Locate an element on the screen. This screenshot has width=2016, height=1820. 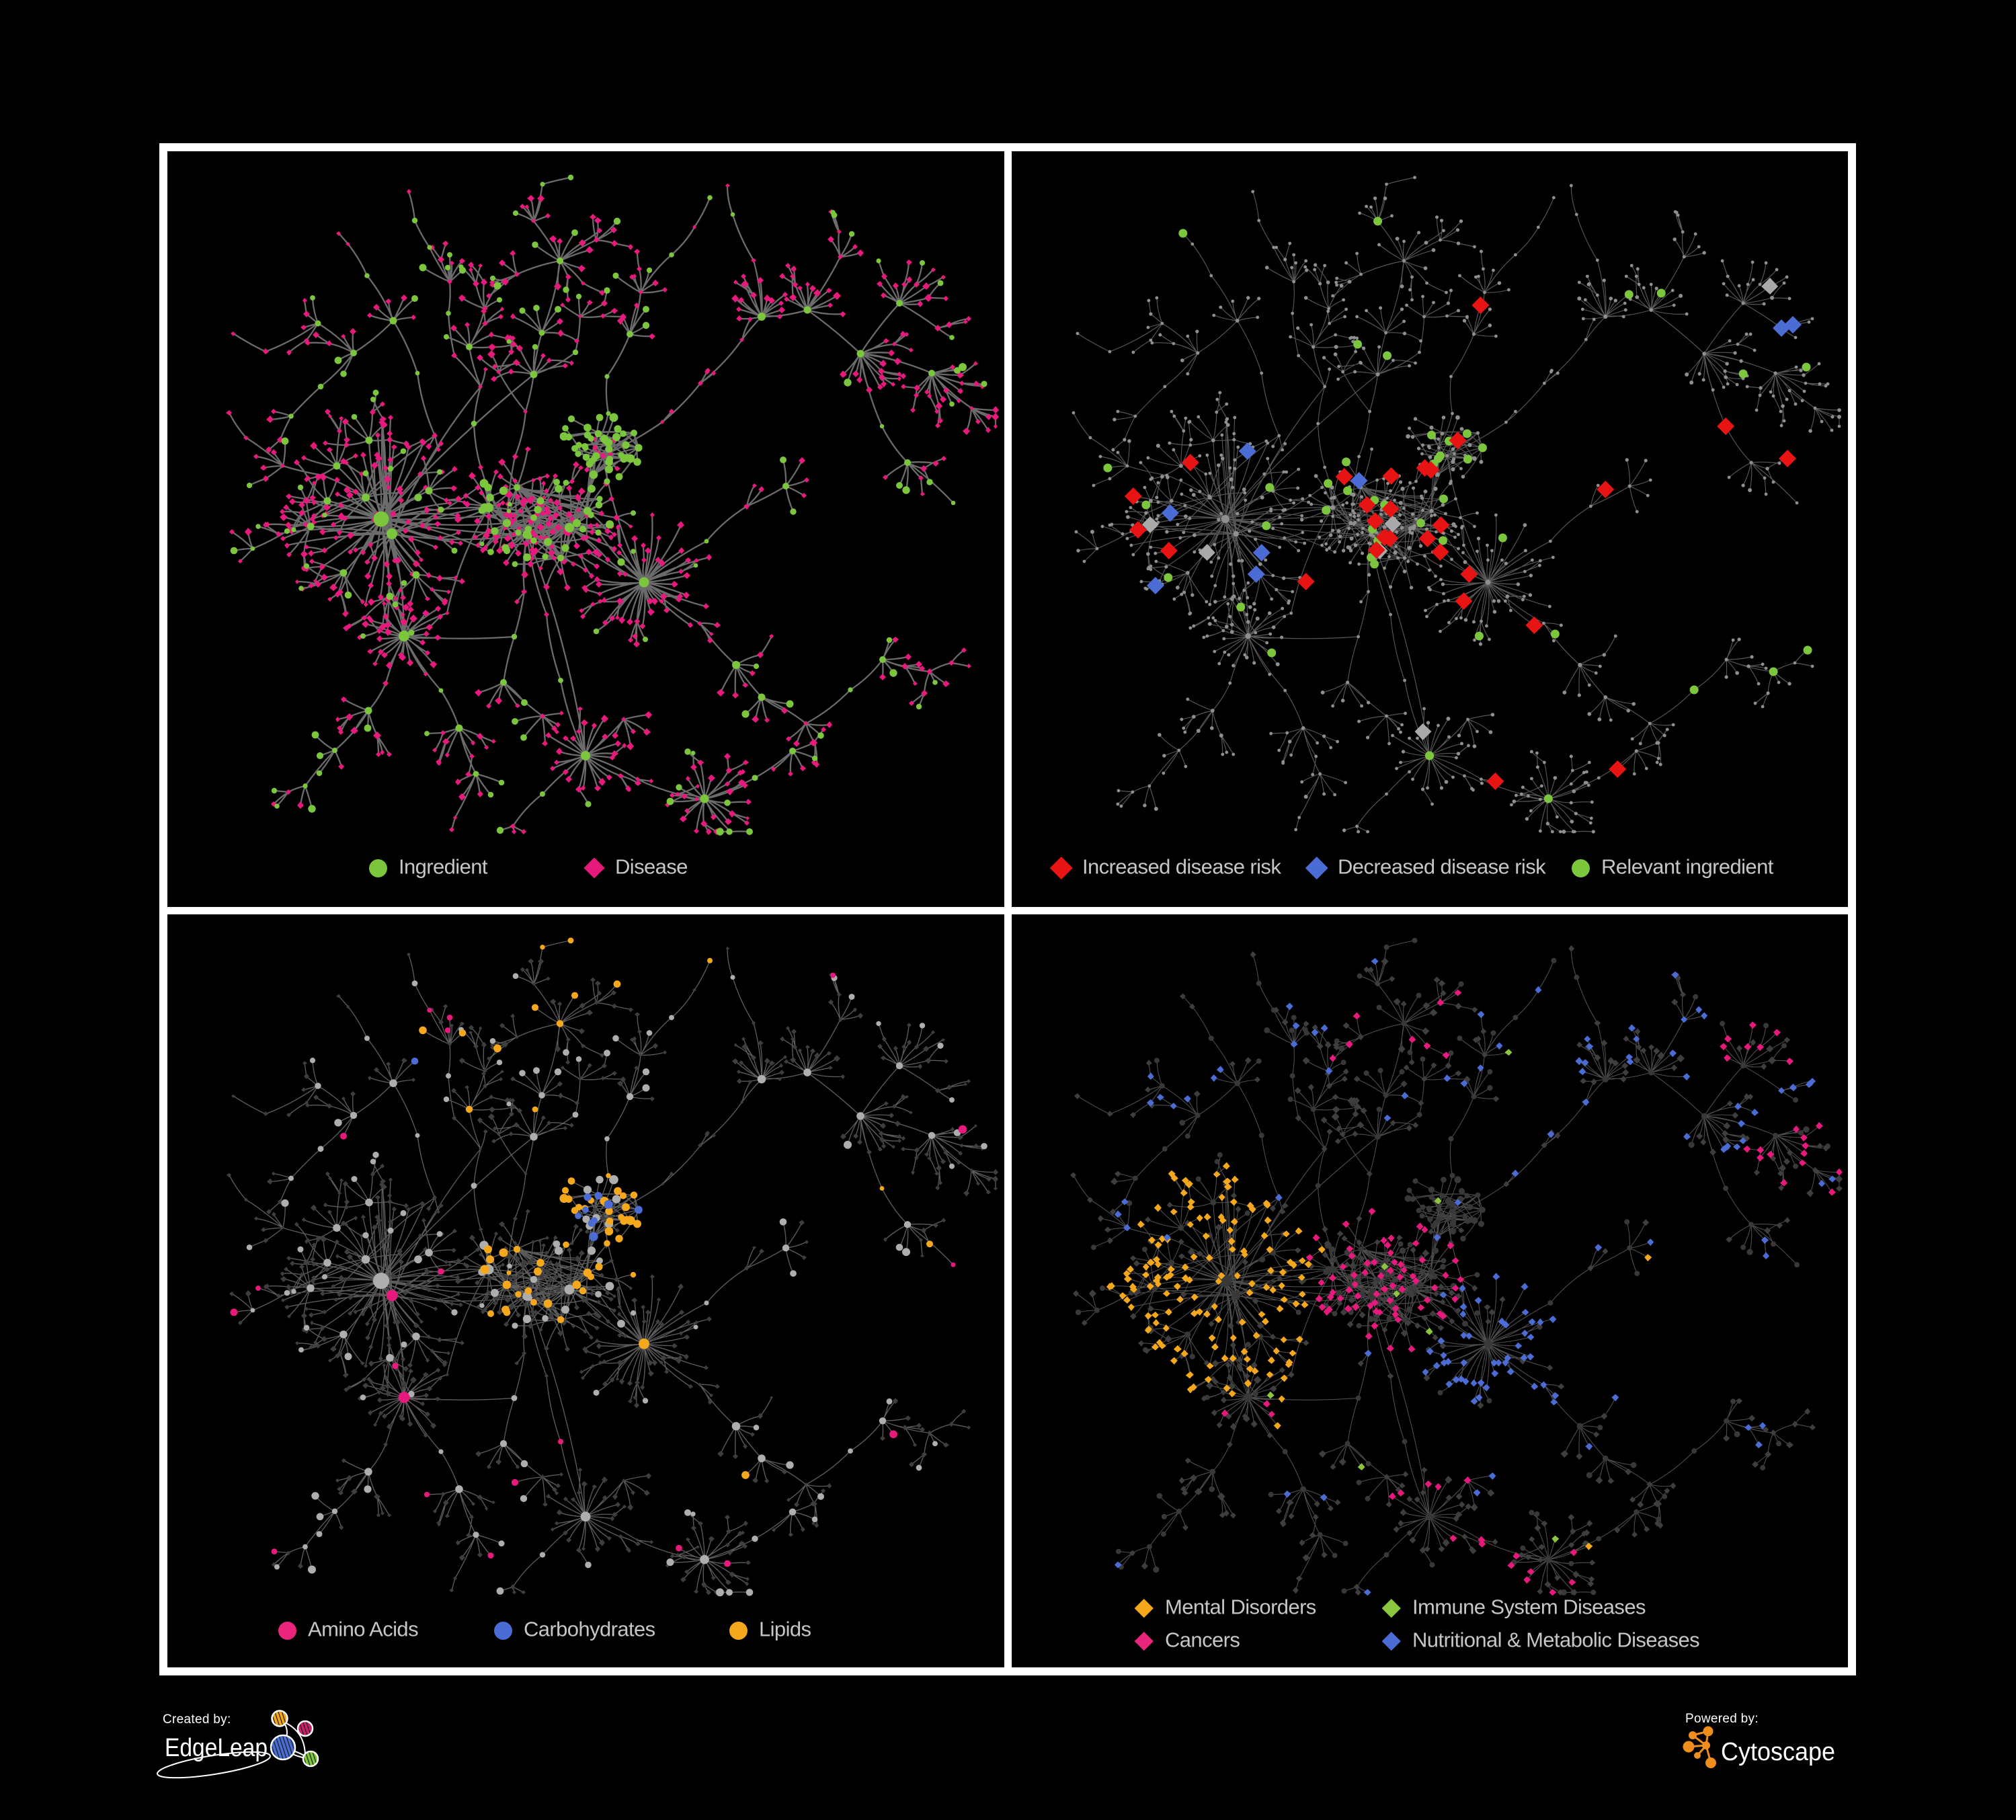
svg-text: EdgeLeap is located at coordinates (216, 1748).